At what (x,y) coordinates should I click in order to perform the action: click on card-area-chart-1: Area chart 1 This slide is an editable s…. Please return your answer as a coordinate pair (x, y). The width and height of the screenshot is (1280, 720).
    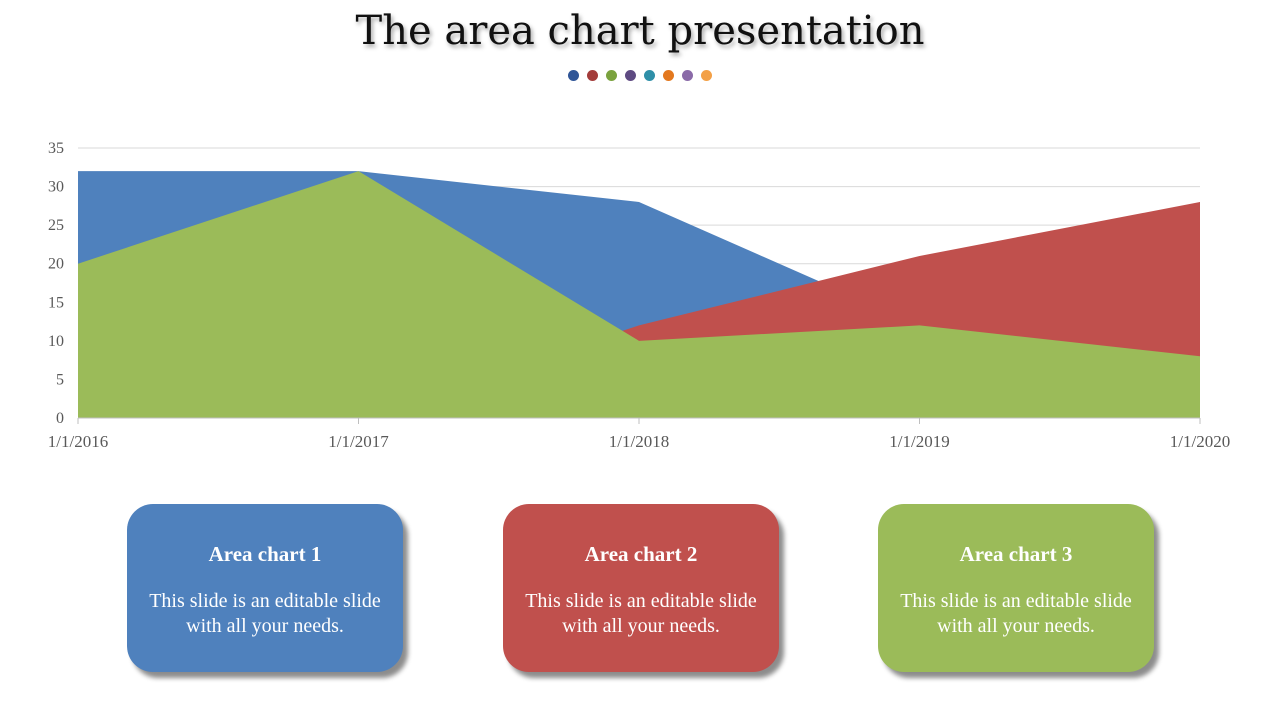
    Looking at the image, I should click on (265, 588).